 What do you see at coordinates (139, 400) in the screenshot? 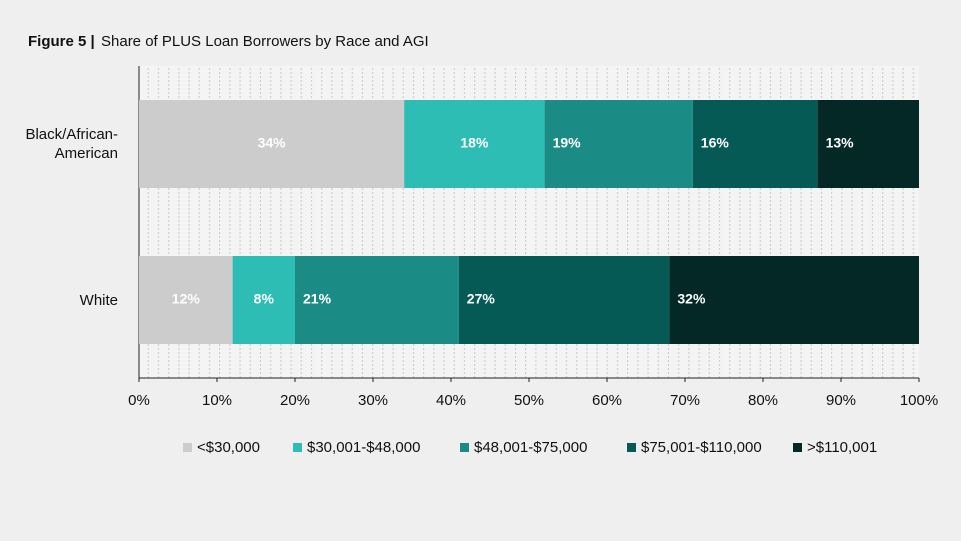
I see `x-tick-label: 0%` at bounding box center [139, 400].